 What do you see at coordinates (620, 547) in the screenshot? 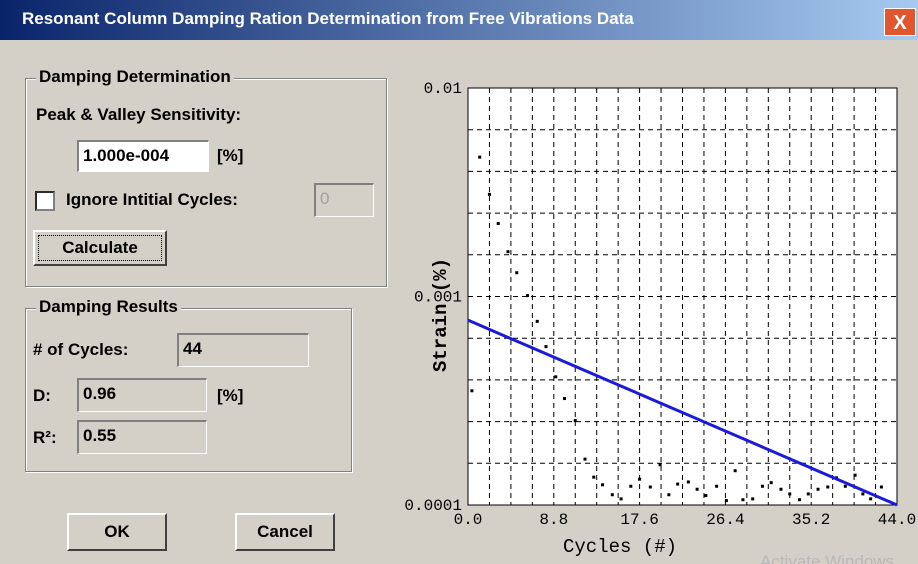
I see `x-axis-label: Cycles (#)` at bounding box center [620, 547].